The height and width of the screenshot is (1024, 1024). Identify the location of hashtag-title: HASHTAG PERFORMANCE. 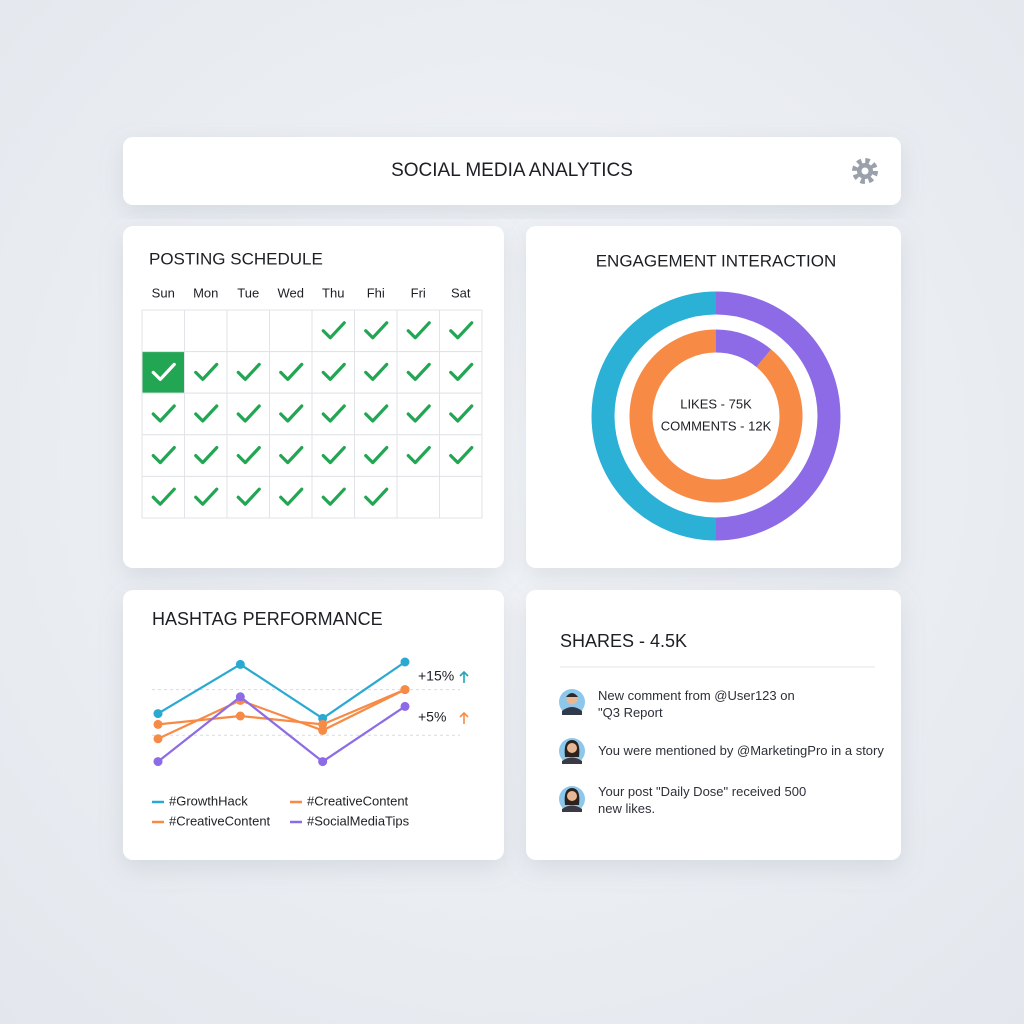
(267, 619).